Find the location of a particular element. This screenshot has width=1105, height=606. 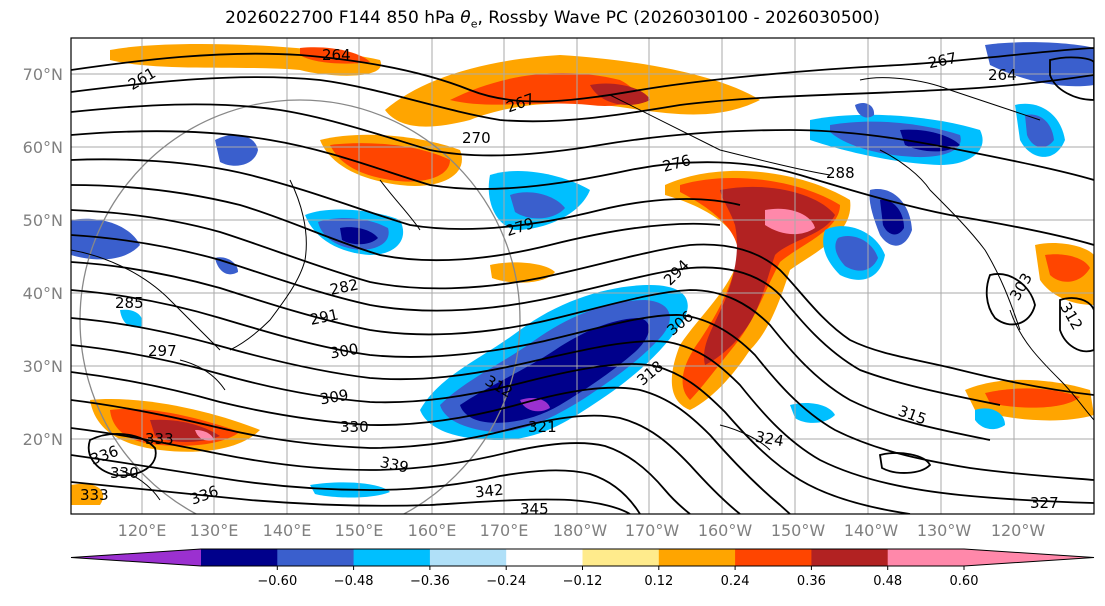

lon-label: 170°W is located at coordinates (652, 530).